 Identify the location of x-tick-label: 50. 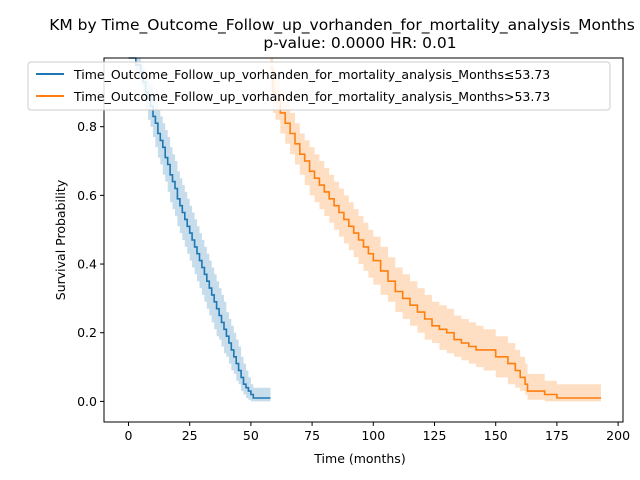
(251, 435).